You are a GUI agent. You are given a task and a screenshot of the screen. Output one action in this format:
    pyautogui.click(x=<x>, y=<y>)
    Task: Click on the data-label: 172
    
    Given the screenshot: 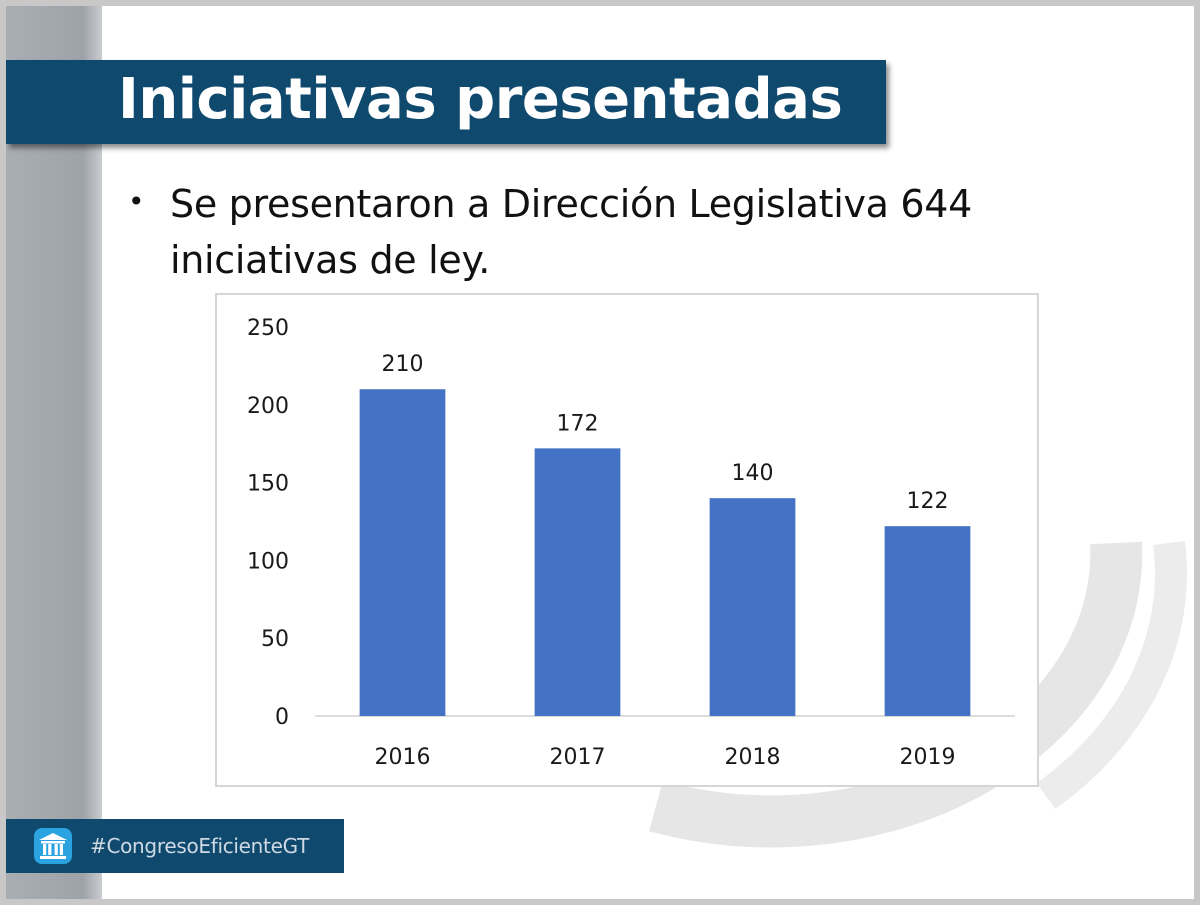 What is the action you would take?
    pyautogui.click(x=578, y=423)
    